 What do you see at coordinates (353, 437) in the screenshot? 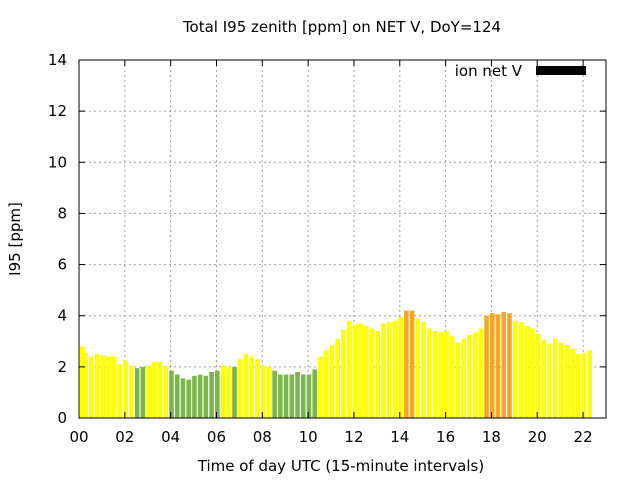
I see `x-tick-label: 12` at bounding box center [353, 437].